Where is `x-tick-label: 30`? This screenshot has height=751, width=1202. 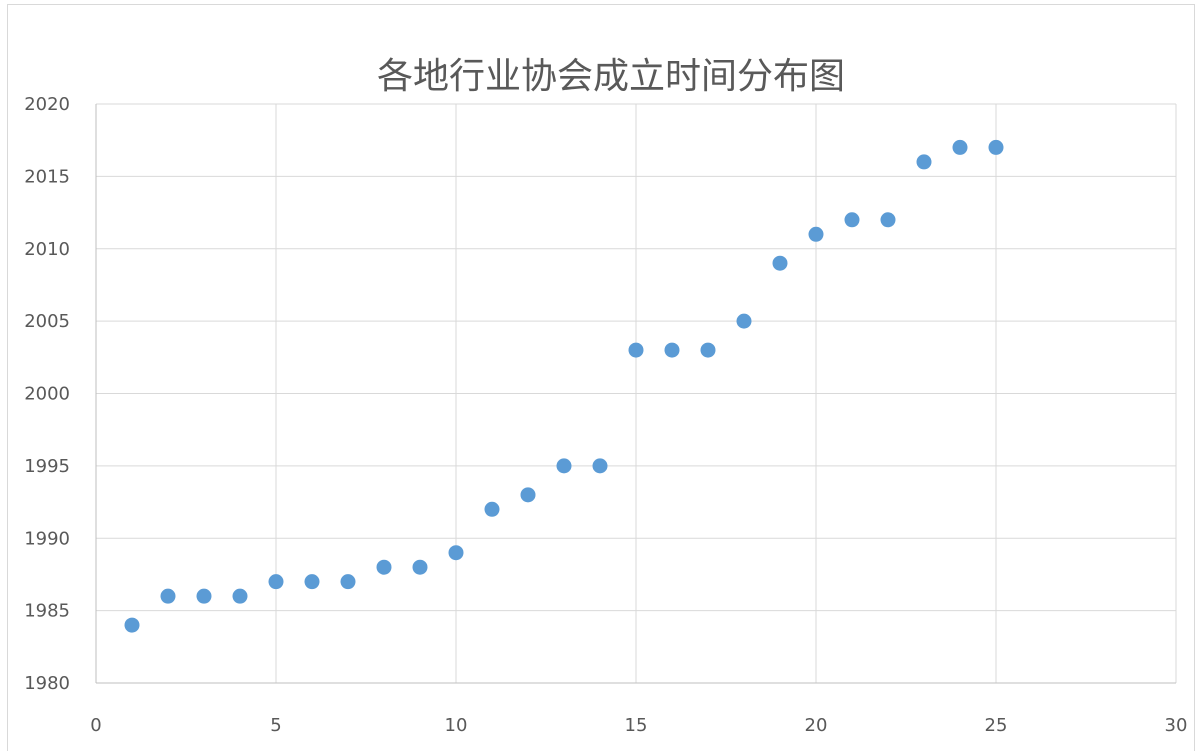
x-tick-label: 30 is located at coordinates (1176, 725).